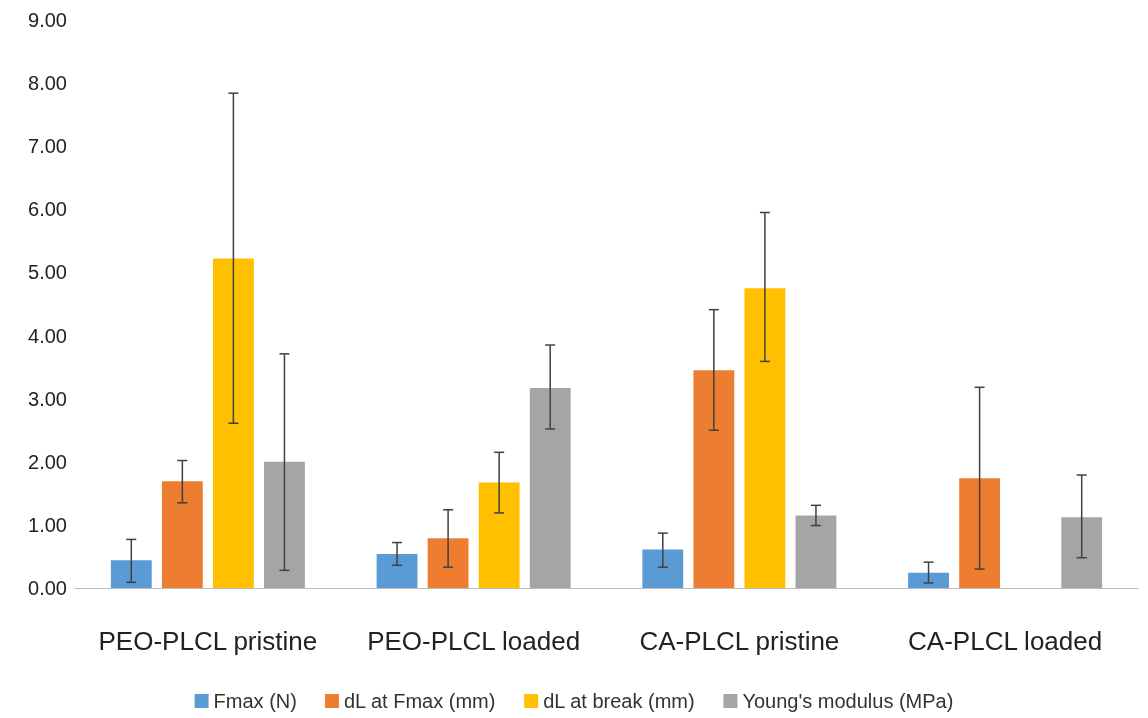 Image resolution: width=1148 pixels, height=718 pixels. What do you see at coordinates (47, 272) in the screenshot?
I see `y-tick-label: 5.00` at bounding box center [47, 272].